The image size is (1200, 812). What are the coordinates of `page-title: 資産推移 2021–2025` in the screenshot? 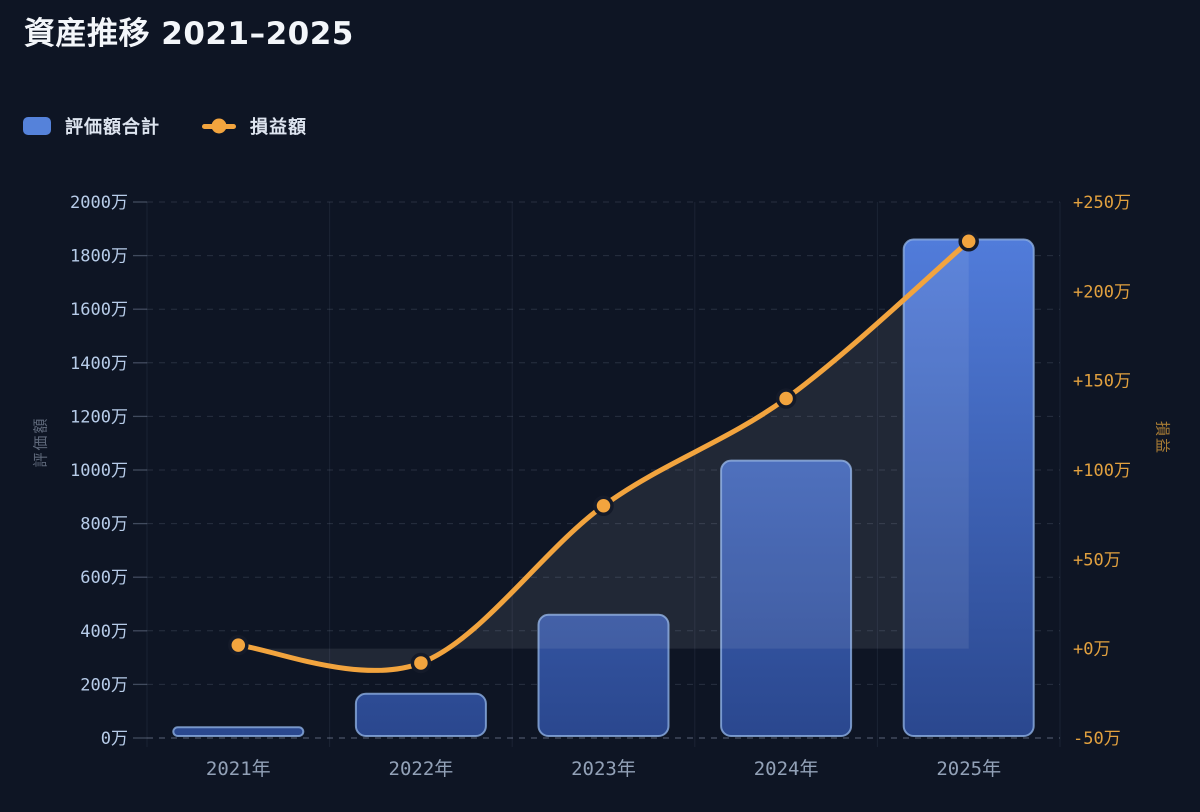 It's located at (189, 34).